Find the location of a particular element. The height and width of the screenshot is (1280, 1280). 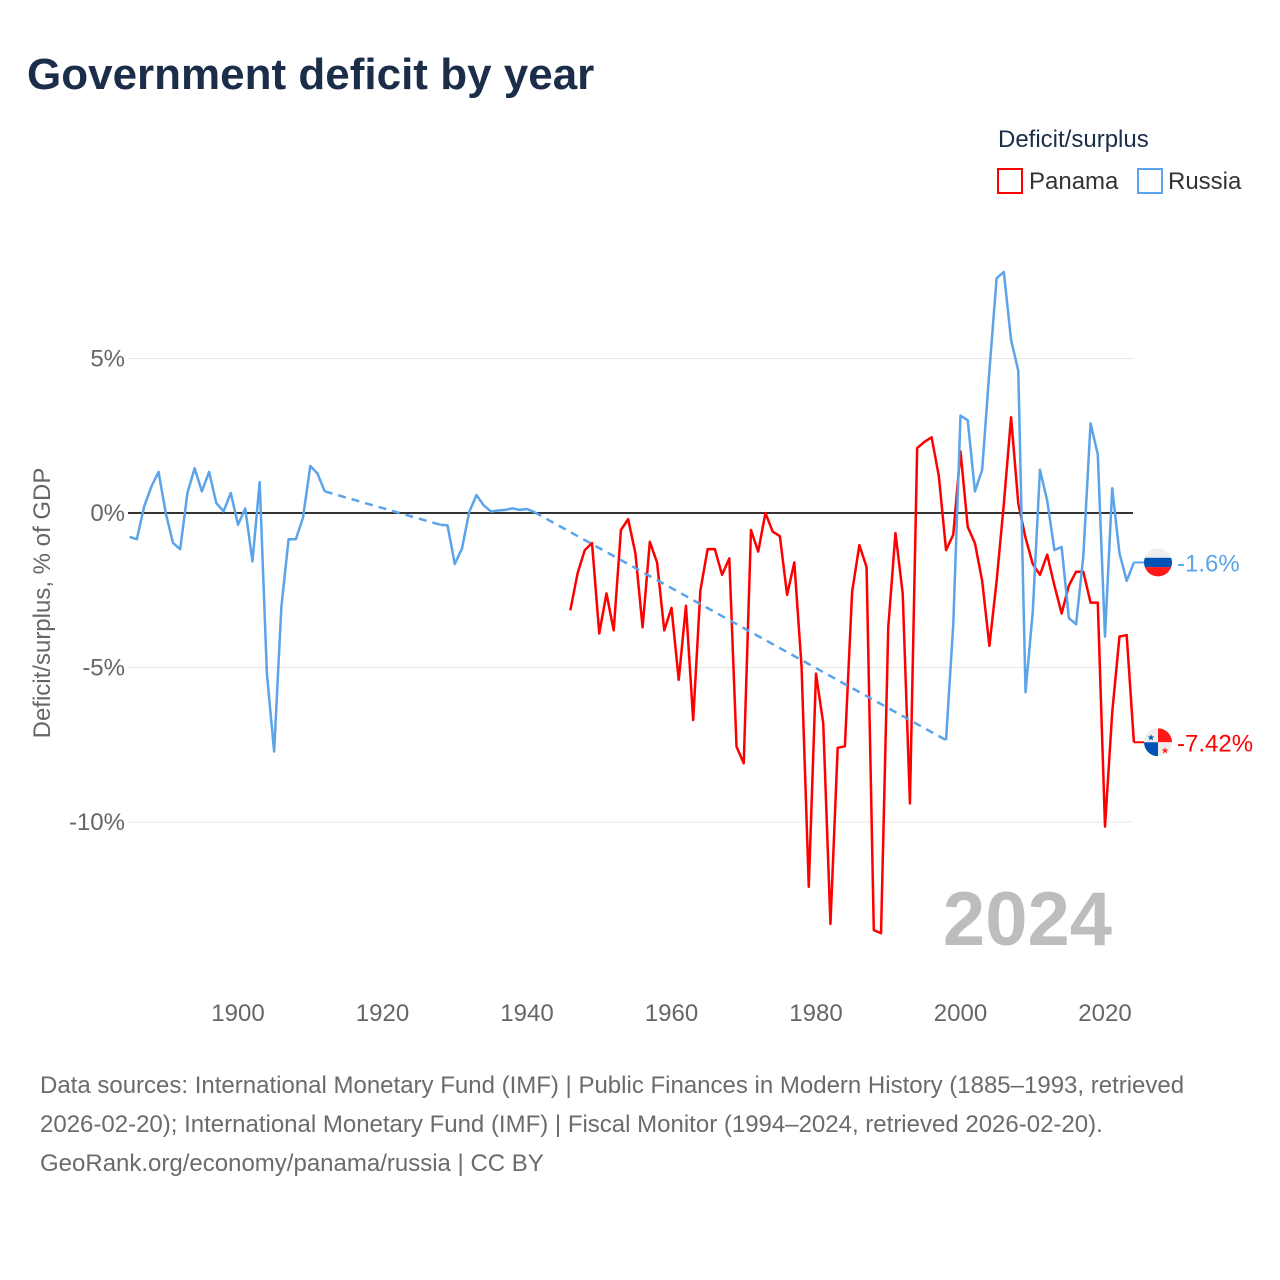

flag-body is located at coordinates (1158, 562).